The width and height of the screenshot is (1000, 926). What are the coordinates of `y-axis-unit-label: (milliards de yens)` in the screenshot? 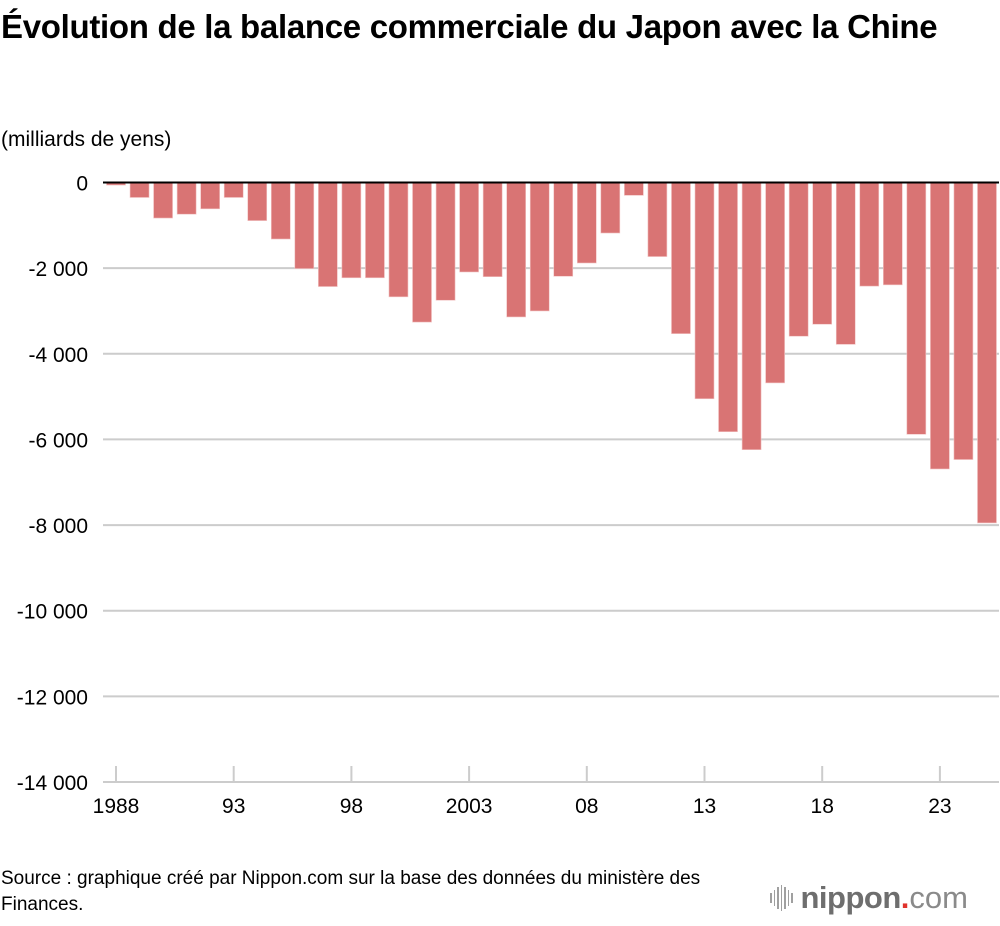 It's located at (86, 139).